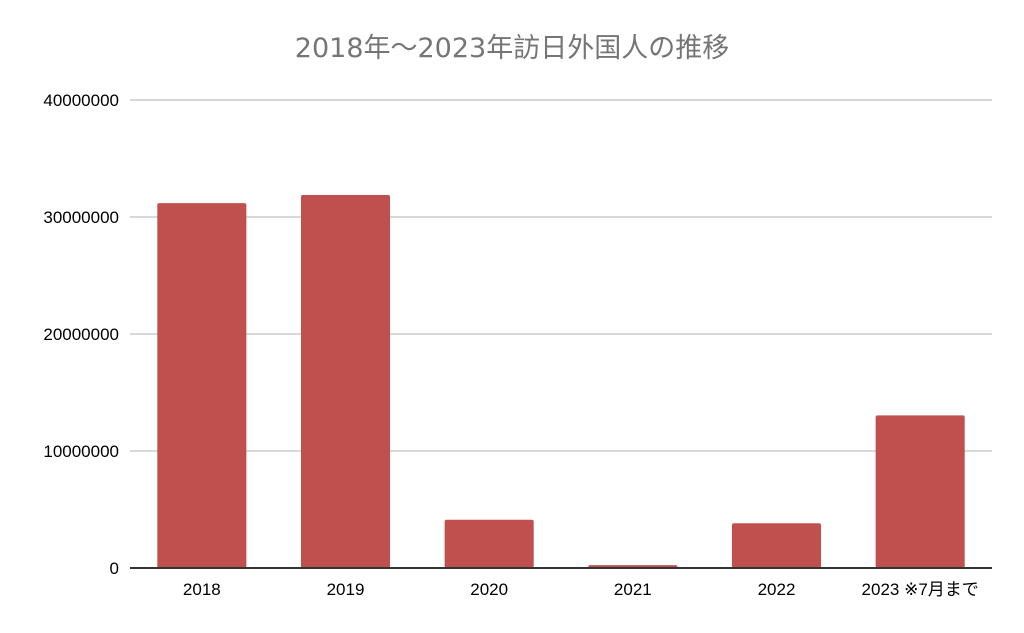  Describe the element at coordinates (81, 100) in the screenshot. I see `y-tick-label: 40000000` at that location.